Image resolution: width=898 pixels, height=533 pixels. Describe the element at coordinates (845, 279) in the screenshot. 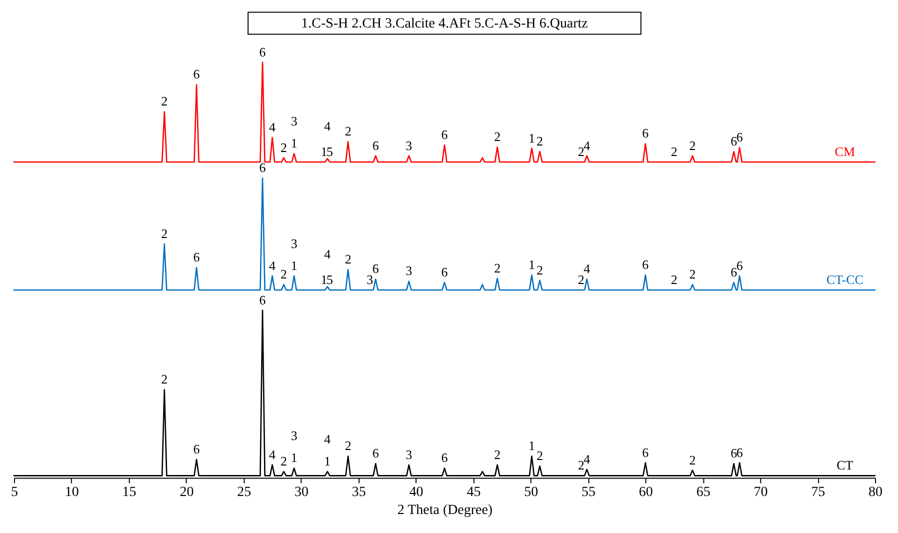

I see `series-label: CT-CC` at that location.